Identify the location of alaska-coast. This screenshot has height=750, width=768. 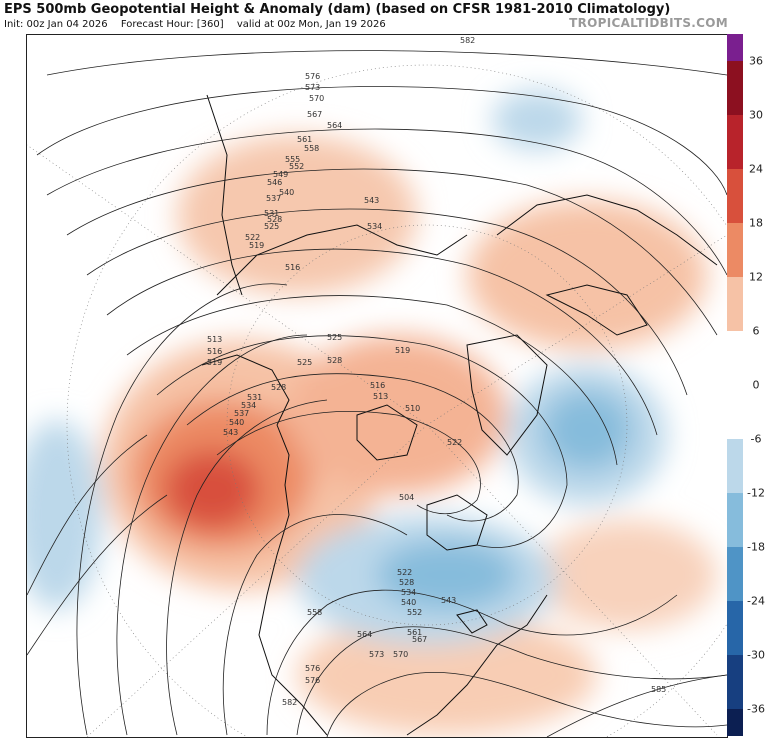
(245, 390).